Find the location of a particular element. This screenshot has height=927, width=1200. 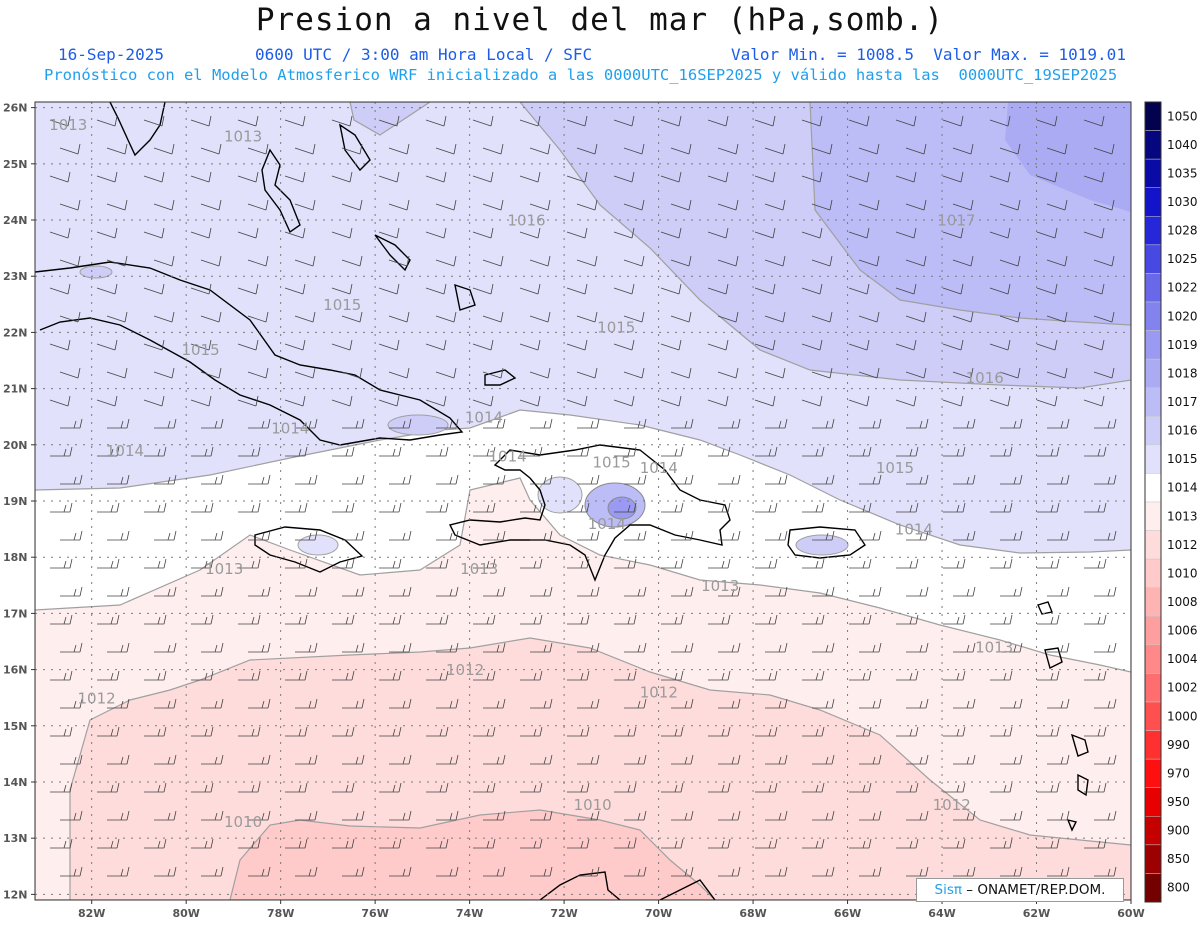

lon-tick-label: 68W is located at coordinates (752, 913).